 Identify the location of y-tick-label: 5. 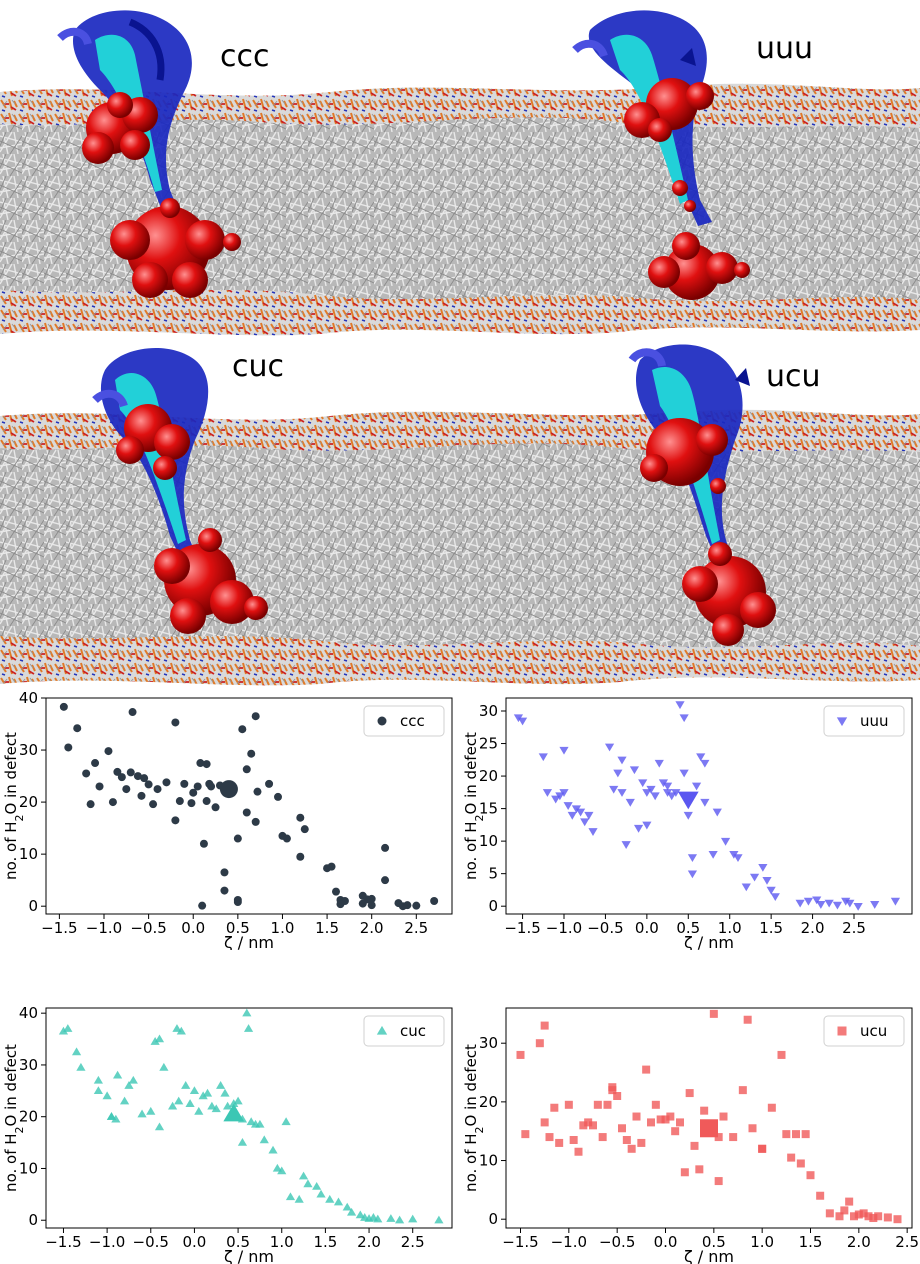
(493, 874).